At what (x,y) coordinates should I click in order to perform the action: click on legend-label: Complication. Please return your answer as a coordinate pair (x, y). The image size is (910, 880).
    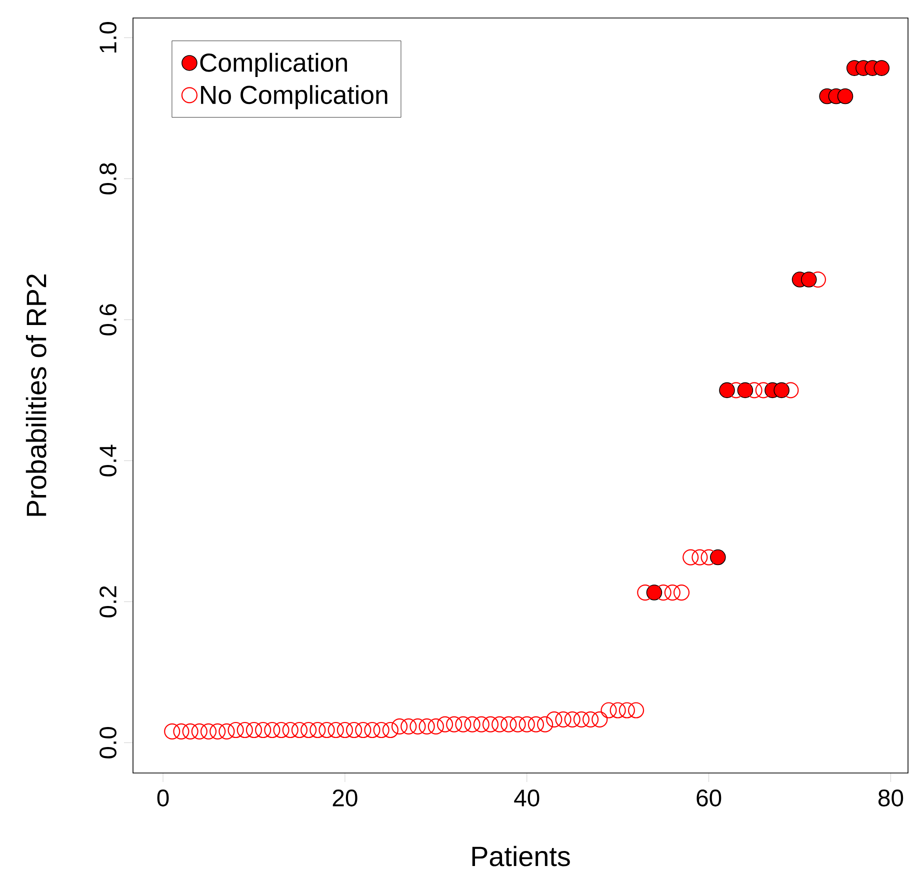
    Looking at the image, I should click on (273, 64).